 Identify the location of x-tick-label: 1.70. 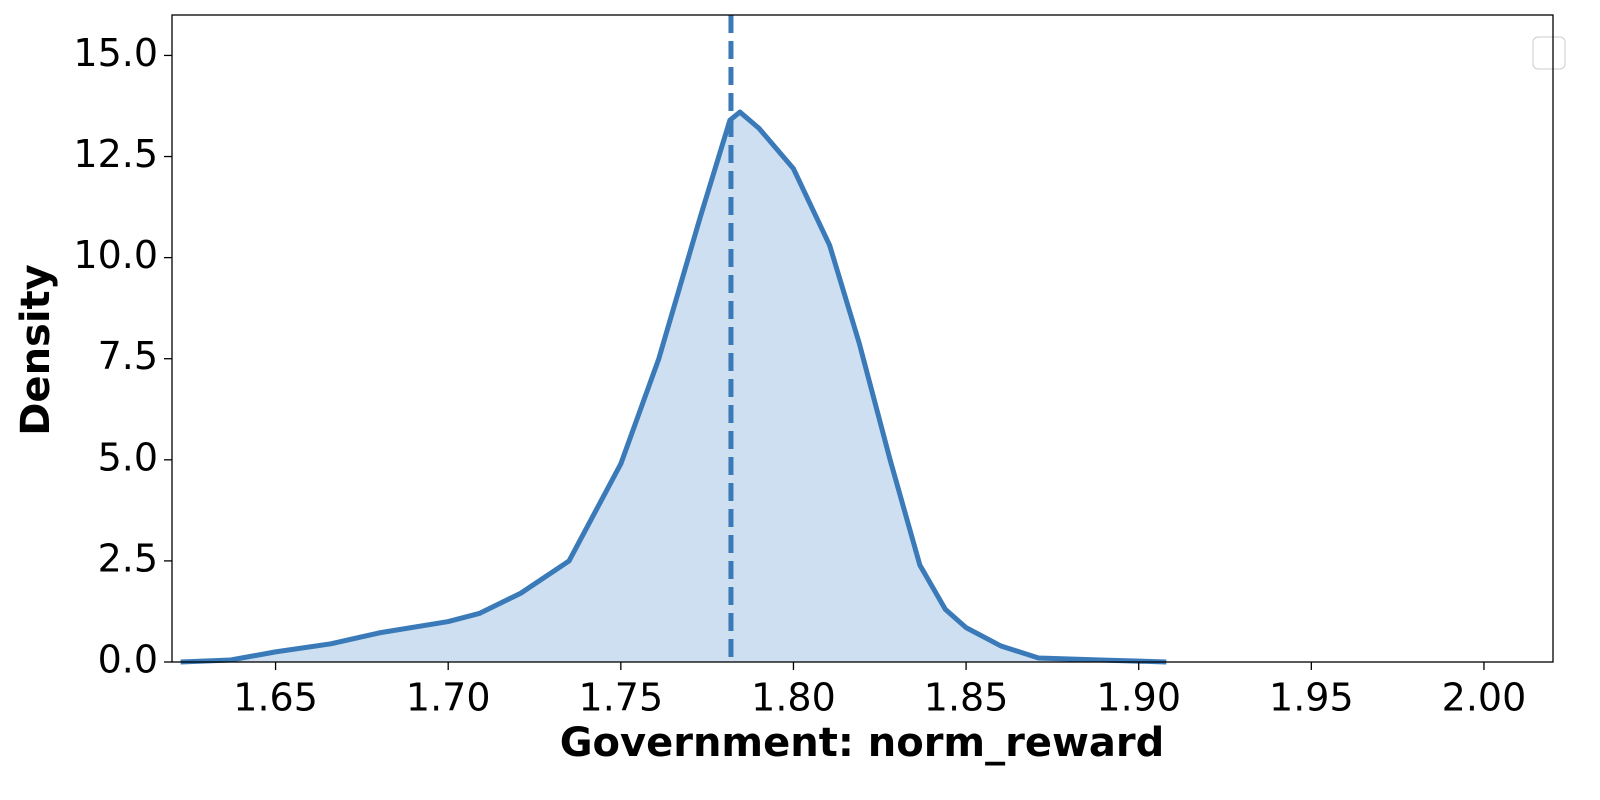
(448, 698).